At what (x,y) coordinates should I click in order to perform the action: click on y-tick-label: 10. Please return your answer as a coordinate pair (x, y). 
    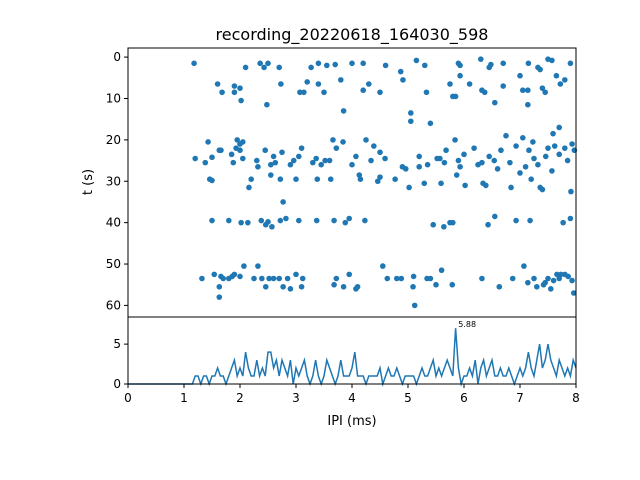
    Looking at the image, I should click on (113, 98).